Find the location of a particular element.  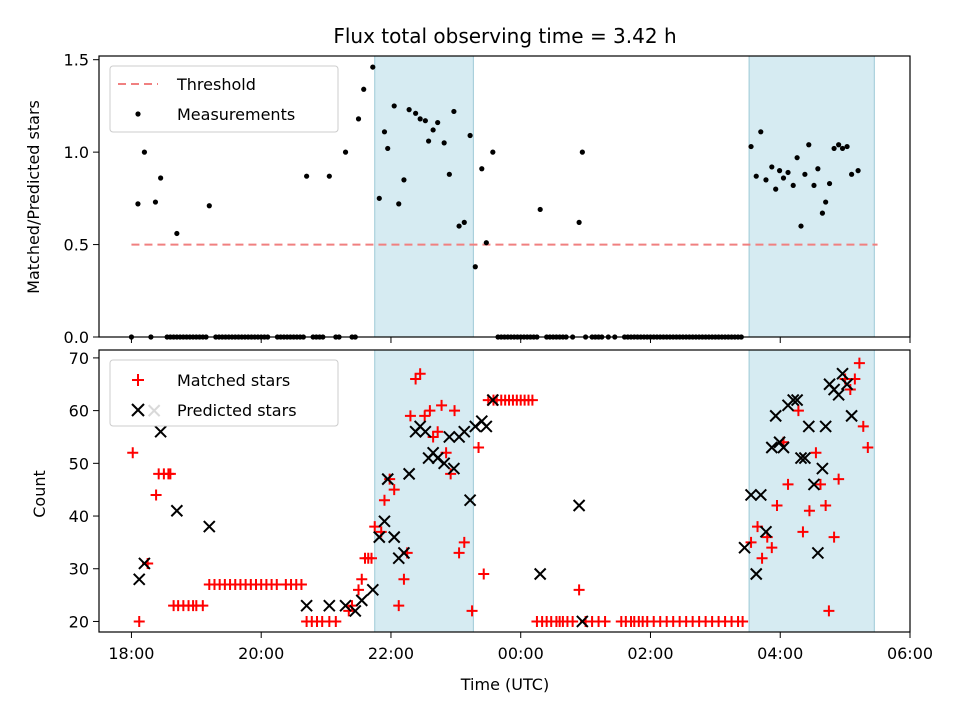

bottom-ytick-label: 20 is located at coordinates (79, 621).